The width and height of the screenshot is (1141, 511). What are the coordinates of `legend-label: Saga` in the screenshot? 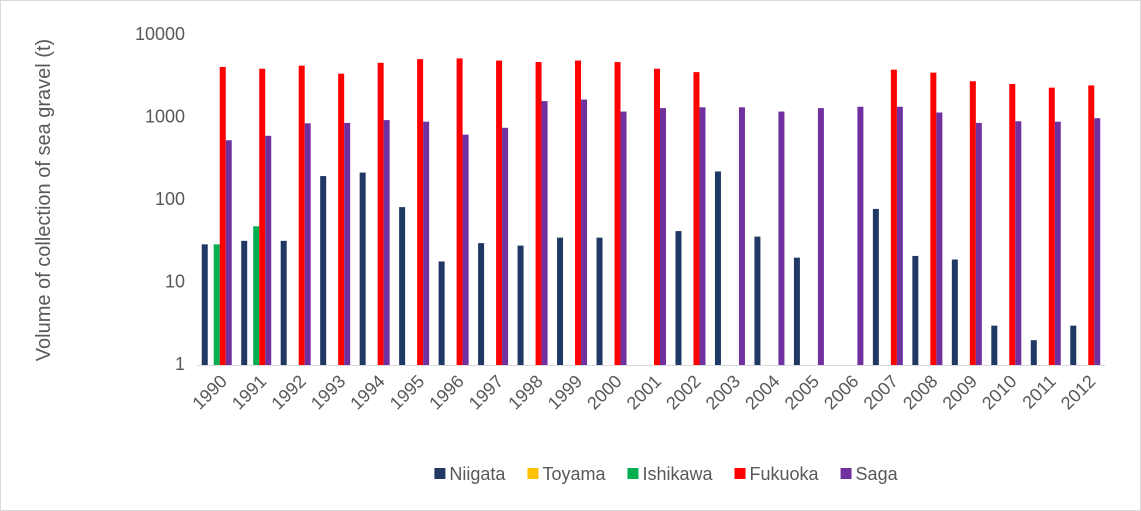 It's located at (877, 474).